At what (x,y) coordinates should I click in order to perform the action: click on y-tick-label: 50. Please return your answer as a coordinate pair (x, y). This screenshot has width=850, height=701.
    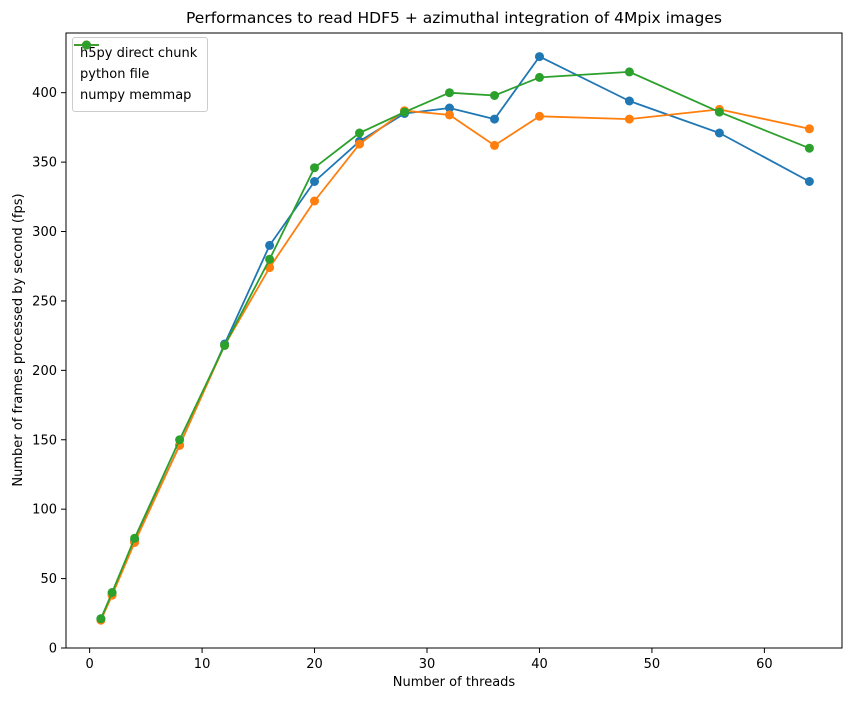
    Looking at the image, I should click on (48, 579).